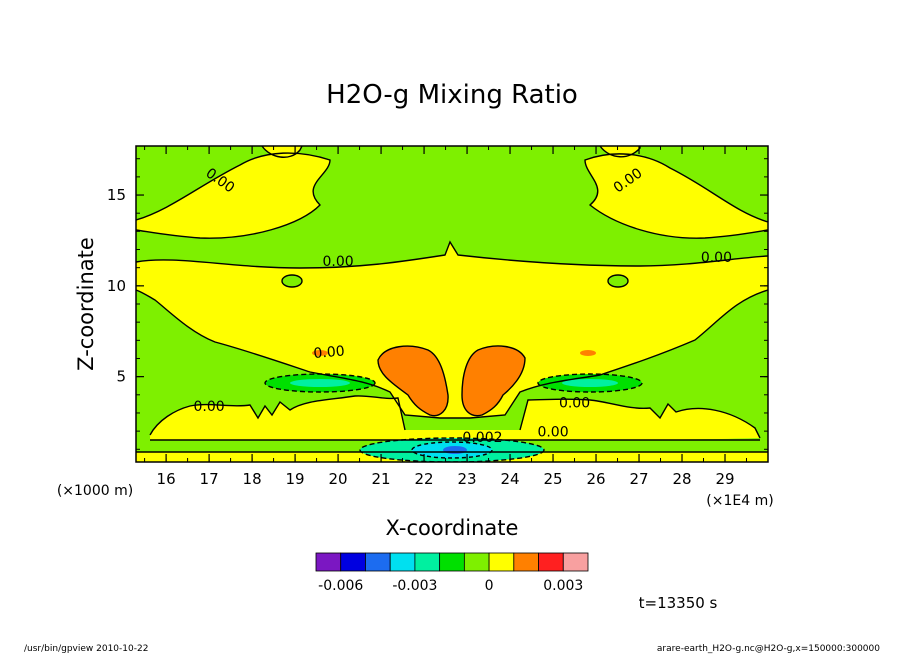 Image resolution: width=904 pixels, height=654 pixels. Describe the element at coordinates (340, 586) in the screenshot. I see `colorbar-tick-label: -0.006` at that location.